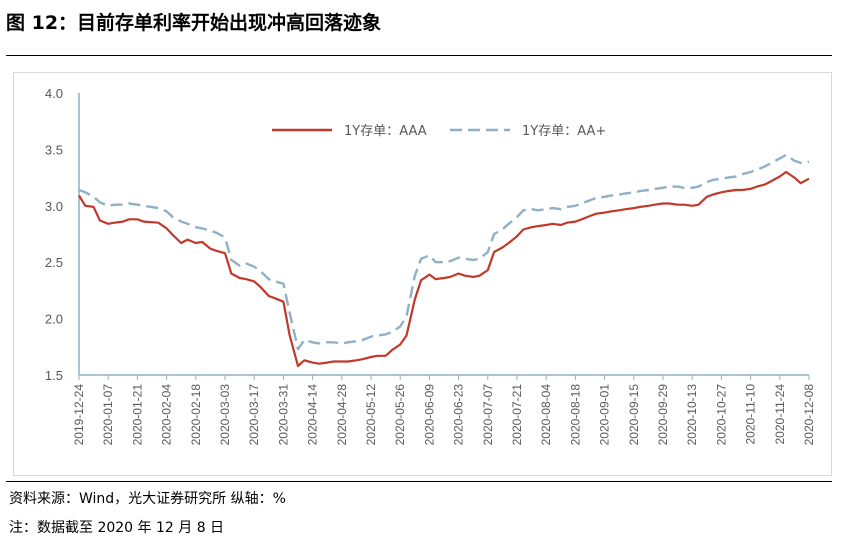  I want to click on x-tick-label: 2020-07-21, so click(517, 415).